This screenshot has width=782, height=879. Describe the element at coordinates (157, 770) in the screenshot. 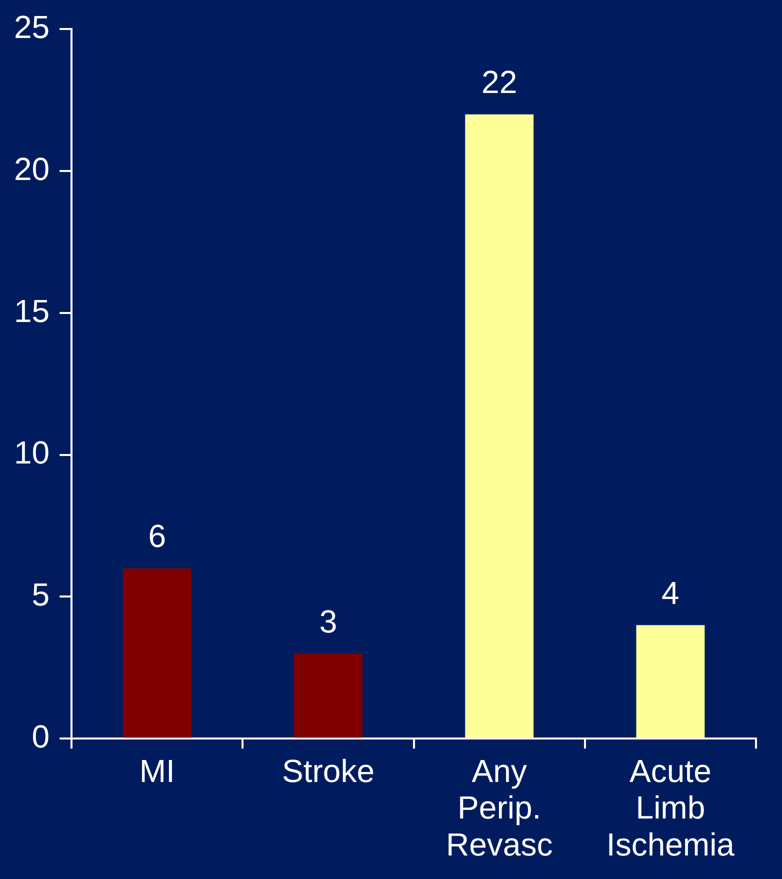

I see `x-tick-label: MI` at that location.